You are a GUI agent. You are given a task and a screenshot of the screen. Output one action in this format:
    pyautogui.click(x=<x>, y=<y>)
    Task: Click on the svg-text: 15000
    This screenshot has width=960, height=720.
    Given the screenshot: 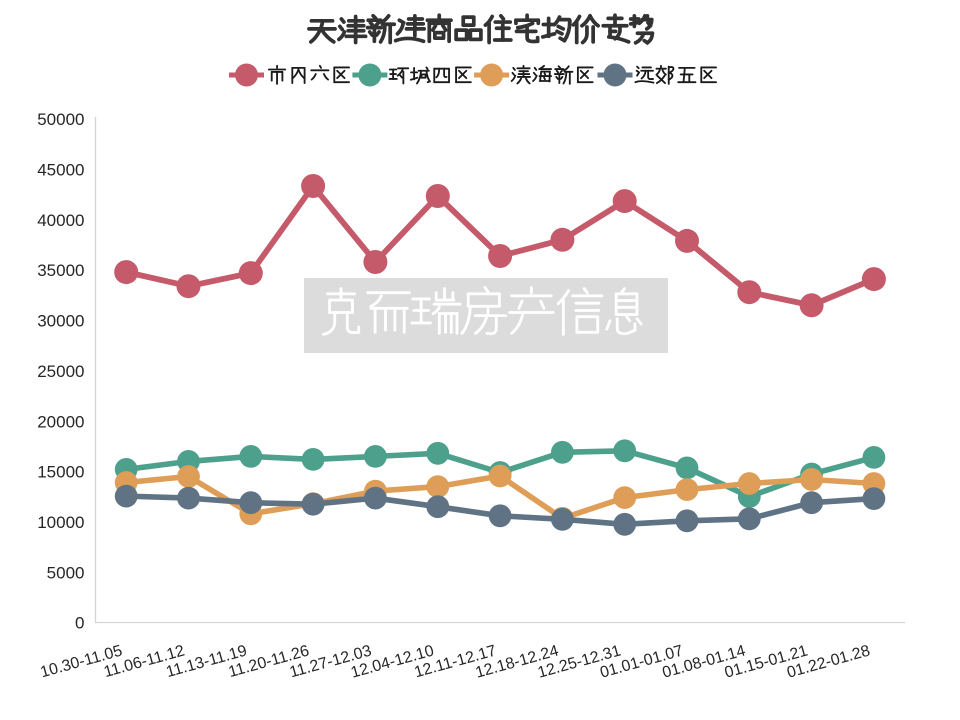 What is the action you would take?
    pyautogui.click(x=60, y=472)
    